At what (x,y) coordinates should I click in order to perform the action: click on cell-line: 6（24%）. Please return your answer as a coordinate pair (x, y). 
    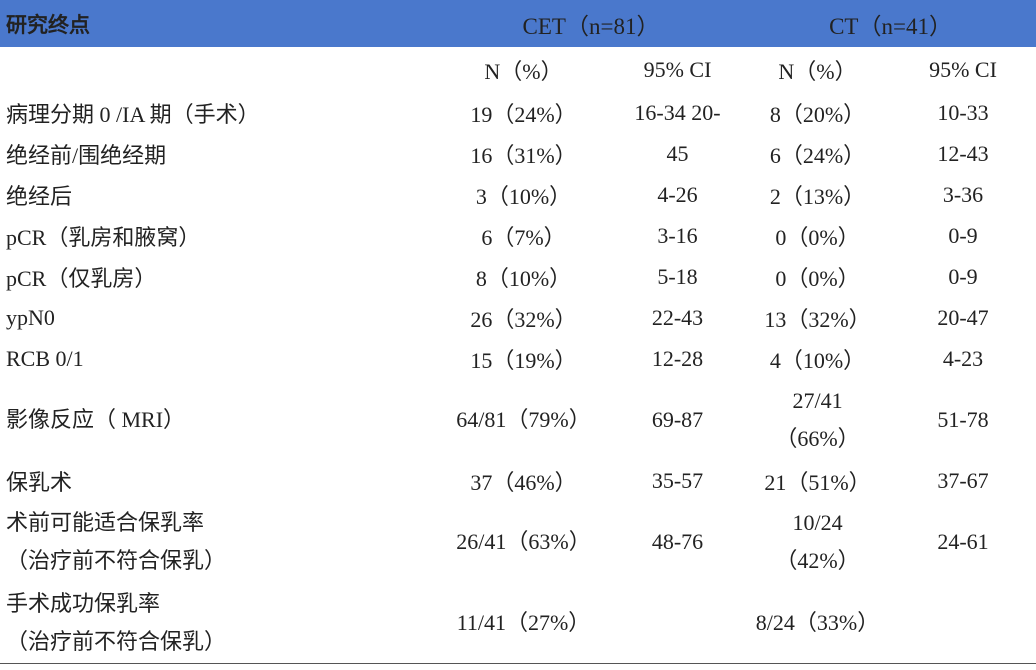
    Looking at the image, I should click on (817, 155).